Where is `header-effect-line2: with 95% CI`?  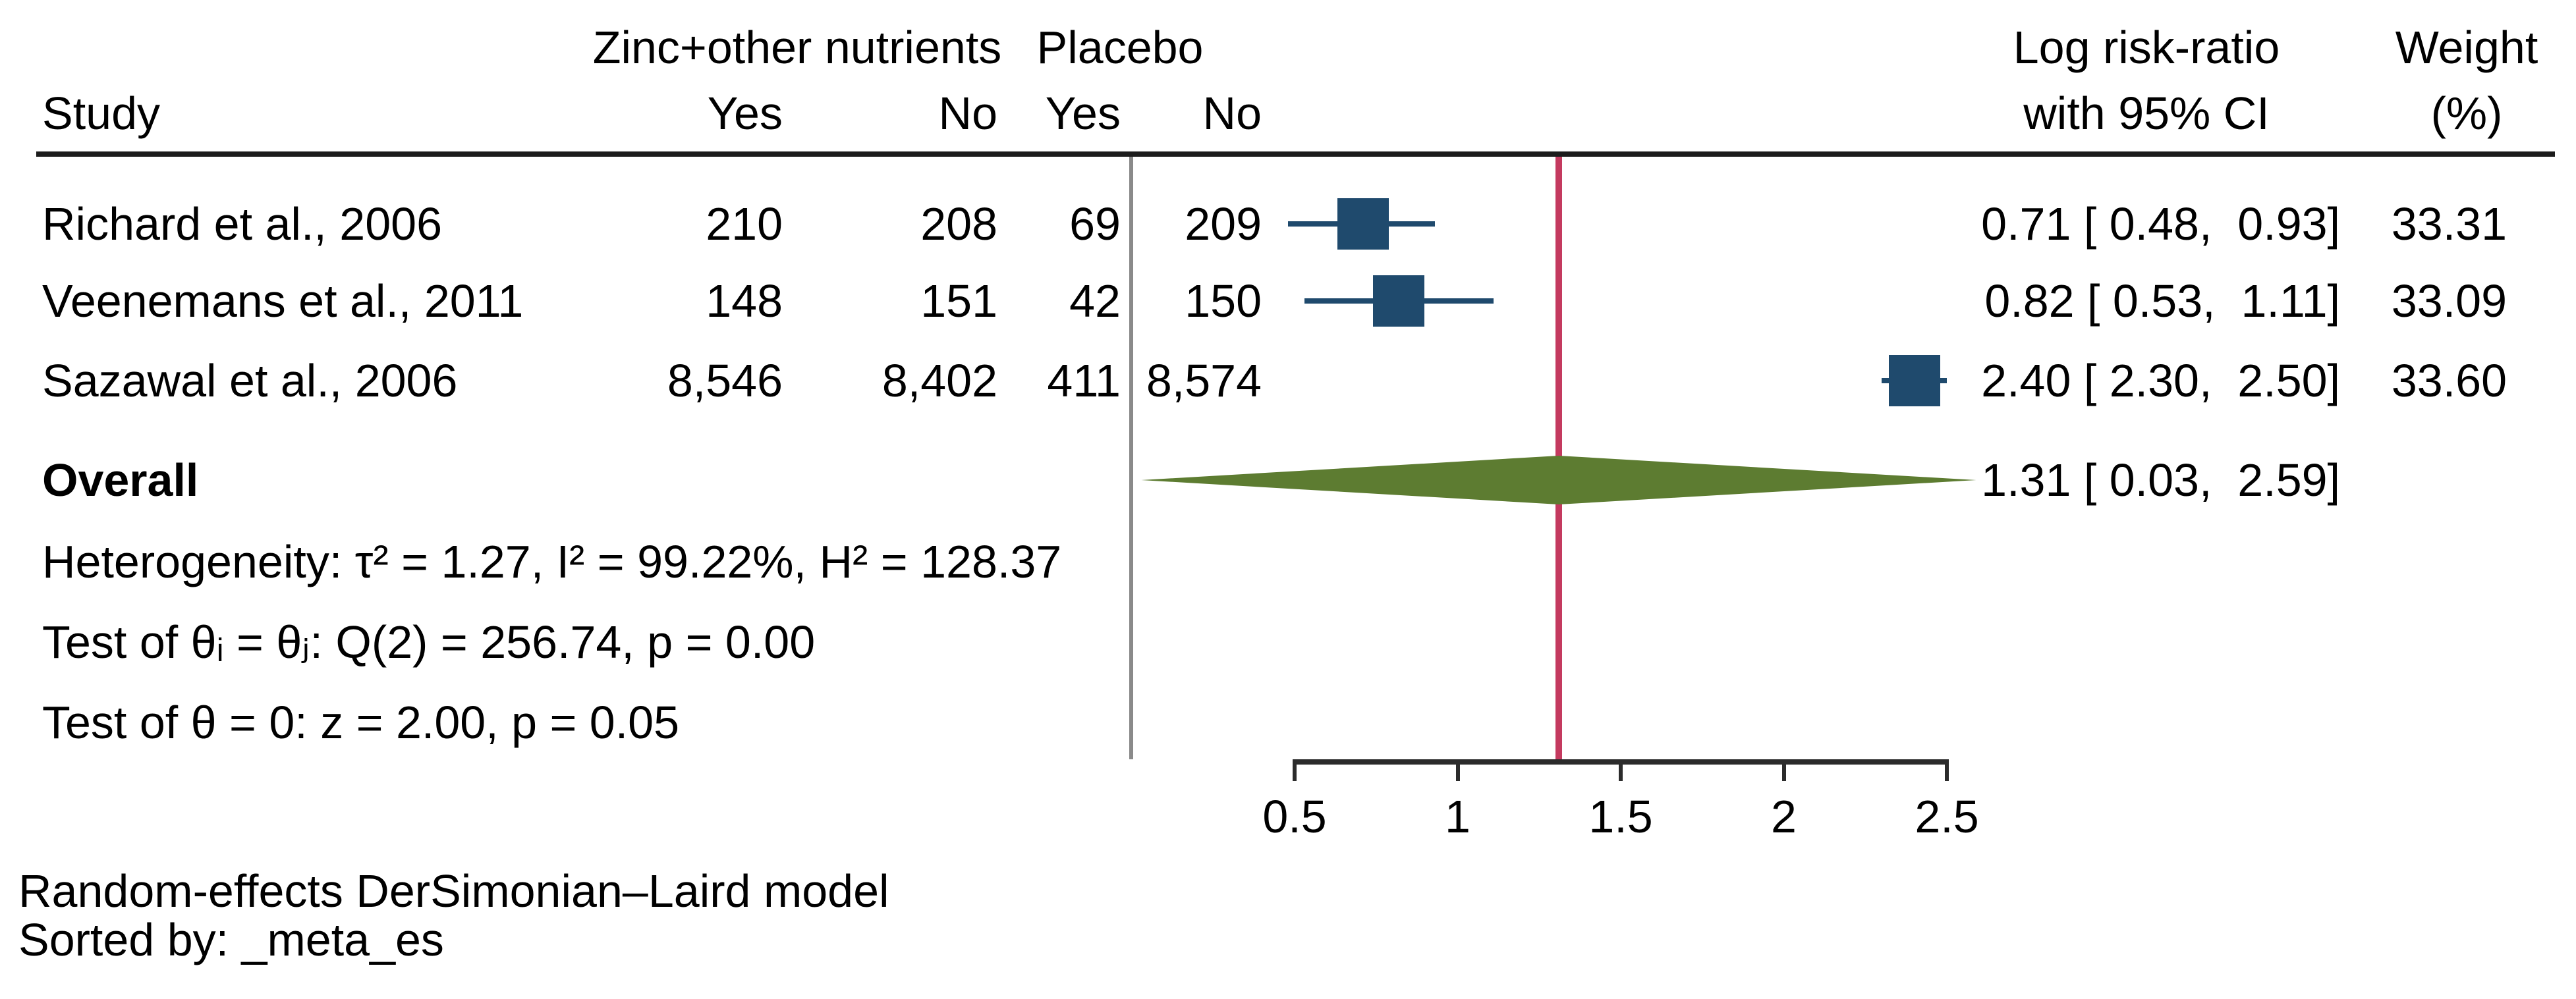 header-effect-line2: with 95% CI is located at coordinates (2146, 113).